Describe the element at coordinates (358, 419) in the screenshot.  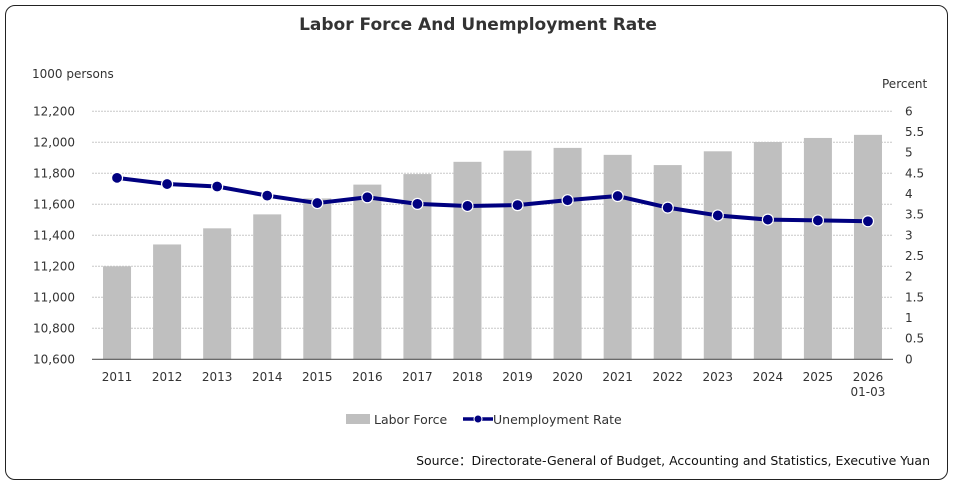
I see `legend-swatch-labor-force` at that location.